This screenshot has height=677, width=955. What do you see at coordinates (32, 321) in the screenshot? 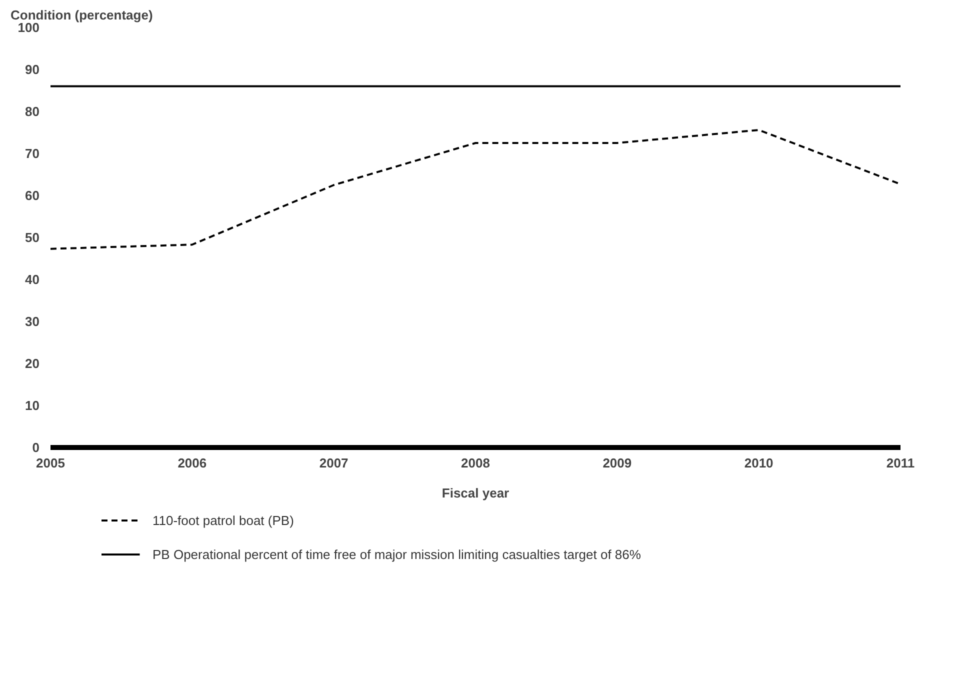
I see `y-tick-label: 30` at bounding box center [32, 321].